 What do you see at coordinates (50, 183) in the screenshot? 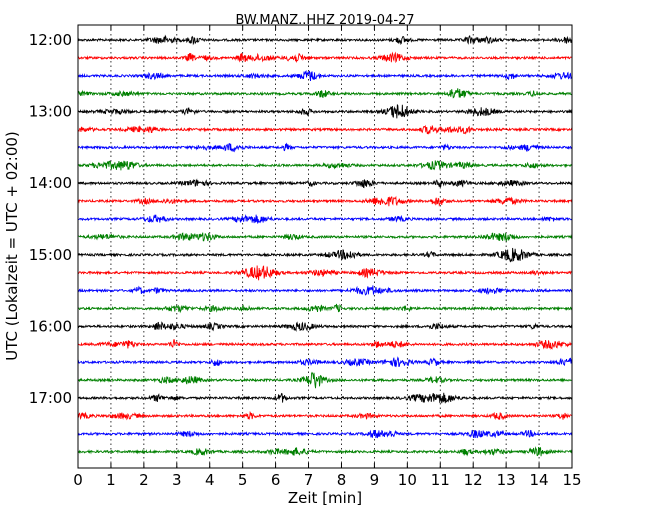
I see `y-tick-label: 14:00` at bounding box center [50, 183].